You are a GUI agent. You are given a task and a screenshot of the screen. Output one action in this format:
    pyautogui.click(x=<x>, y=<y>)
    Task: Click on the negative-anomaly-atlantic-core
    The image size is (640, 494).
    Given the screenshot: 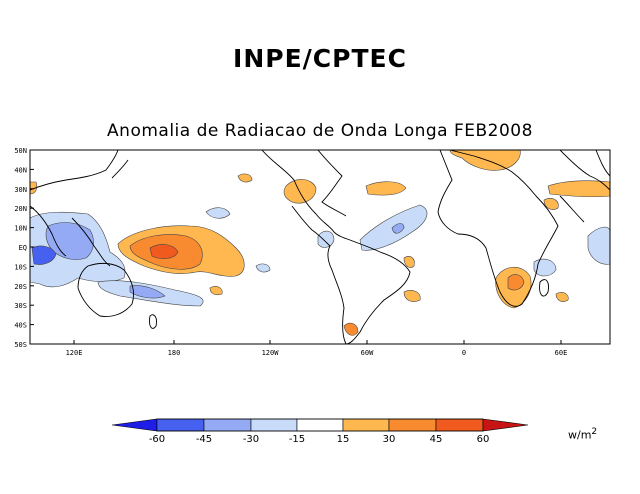 What is the action you would take?
    pyautogui.click(x=398, y=228)
    